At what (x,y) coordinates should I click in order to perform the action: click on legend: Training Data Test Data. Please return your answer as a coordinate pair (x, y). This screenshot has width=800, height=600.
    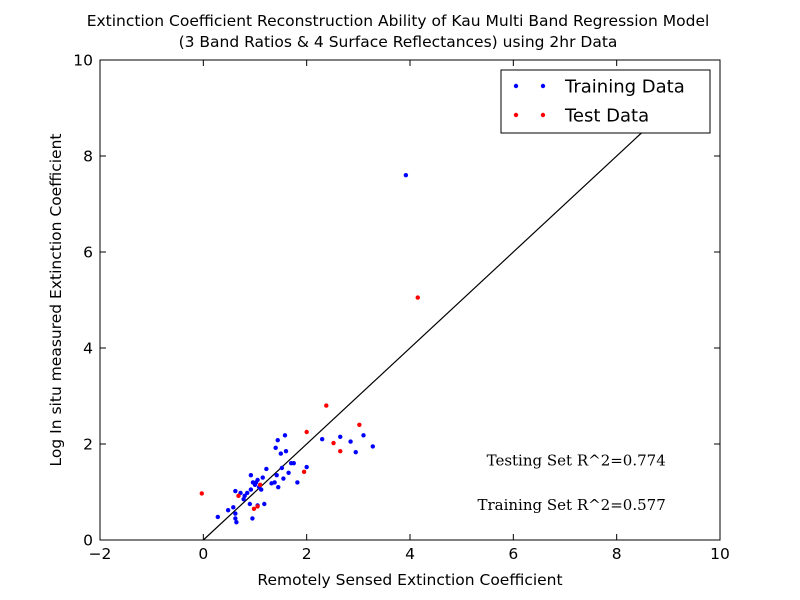
    Looking at the image, I should click on (605, 101).